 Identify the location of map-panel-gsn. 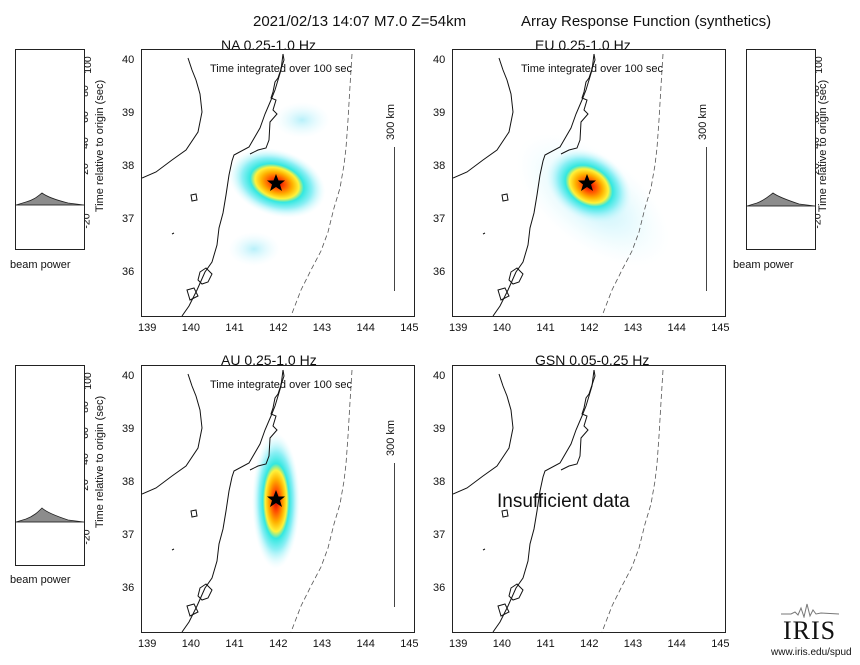
(589, 499).